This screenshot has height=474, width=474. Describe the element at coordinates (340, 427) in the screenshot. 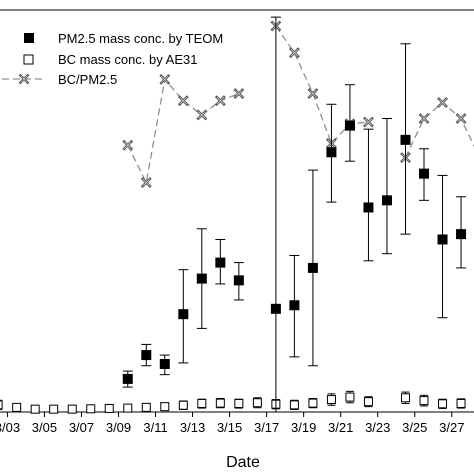

I see `x-tick-label: 3/21` at that location.